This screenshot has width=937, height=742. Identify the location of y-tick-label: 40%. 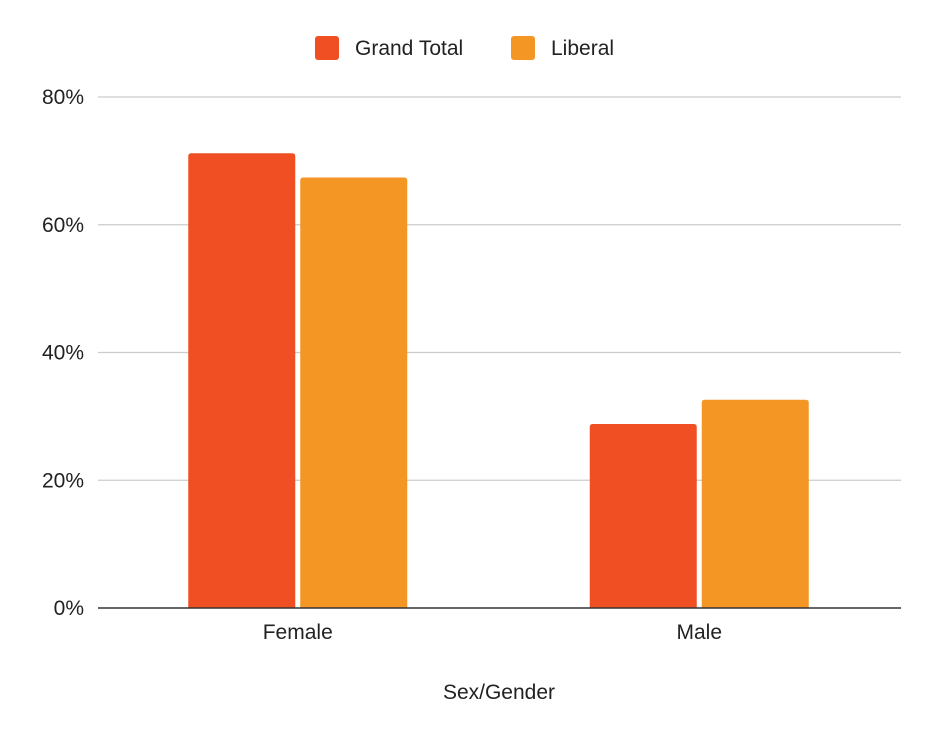
(63, 353).